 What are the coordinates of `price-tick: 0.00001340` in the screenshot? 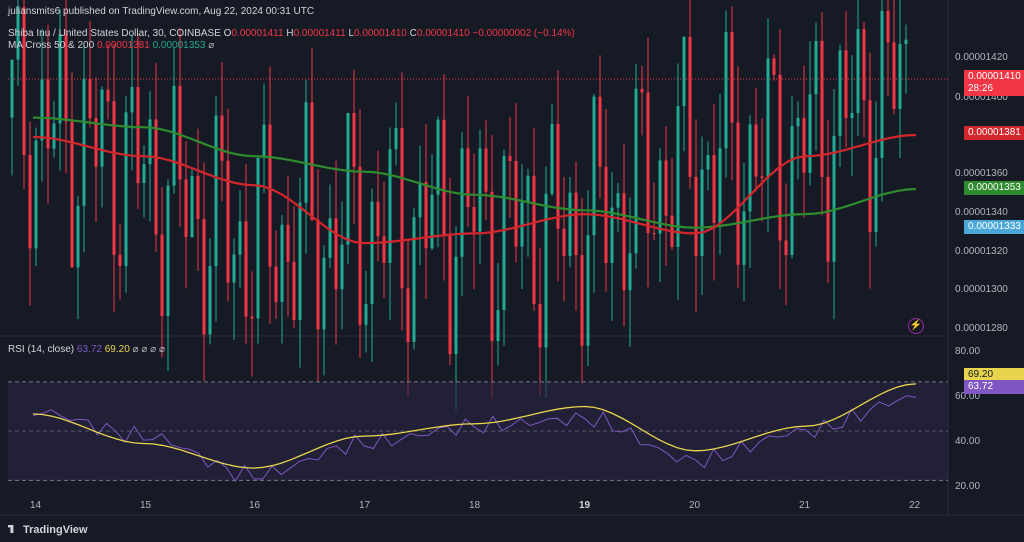 It's located at (981, 212).